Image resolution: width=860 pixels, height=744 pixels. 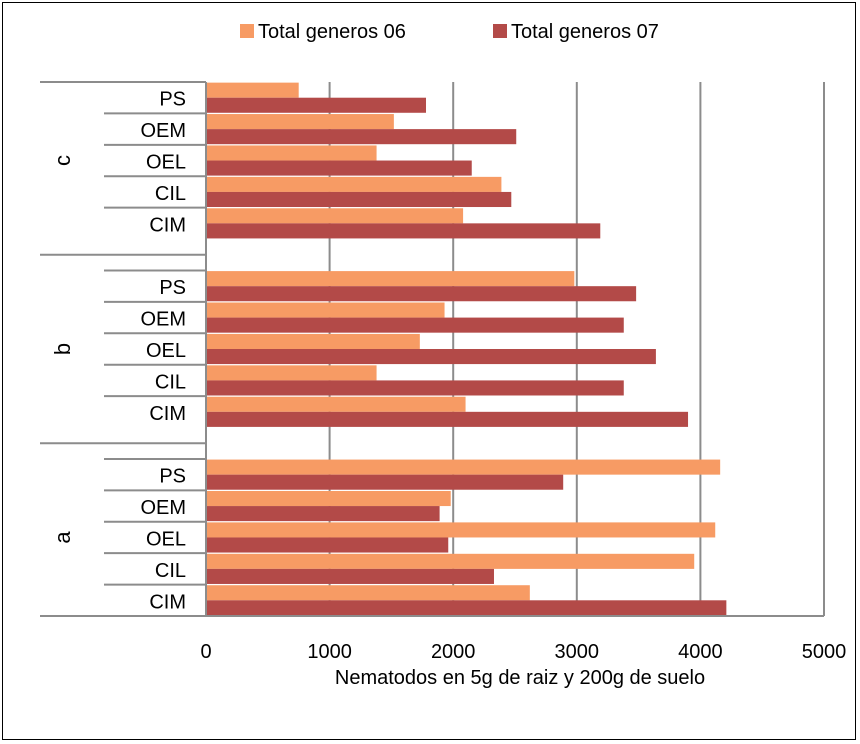 I want to click on x-tick-label: 2000, so click(x=453, y=652).